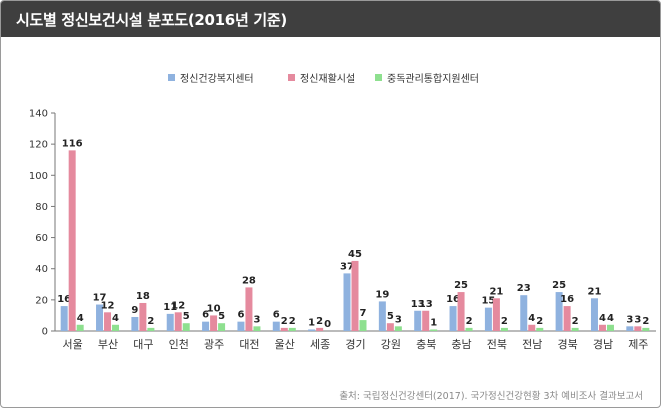 This screenshot has width=661, height=408. I want to click on data-label: 18, so click(143, 296).